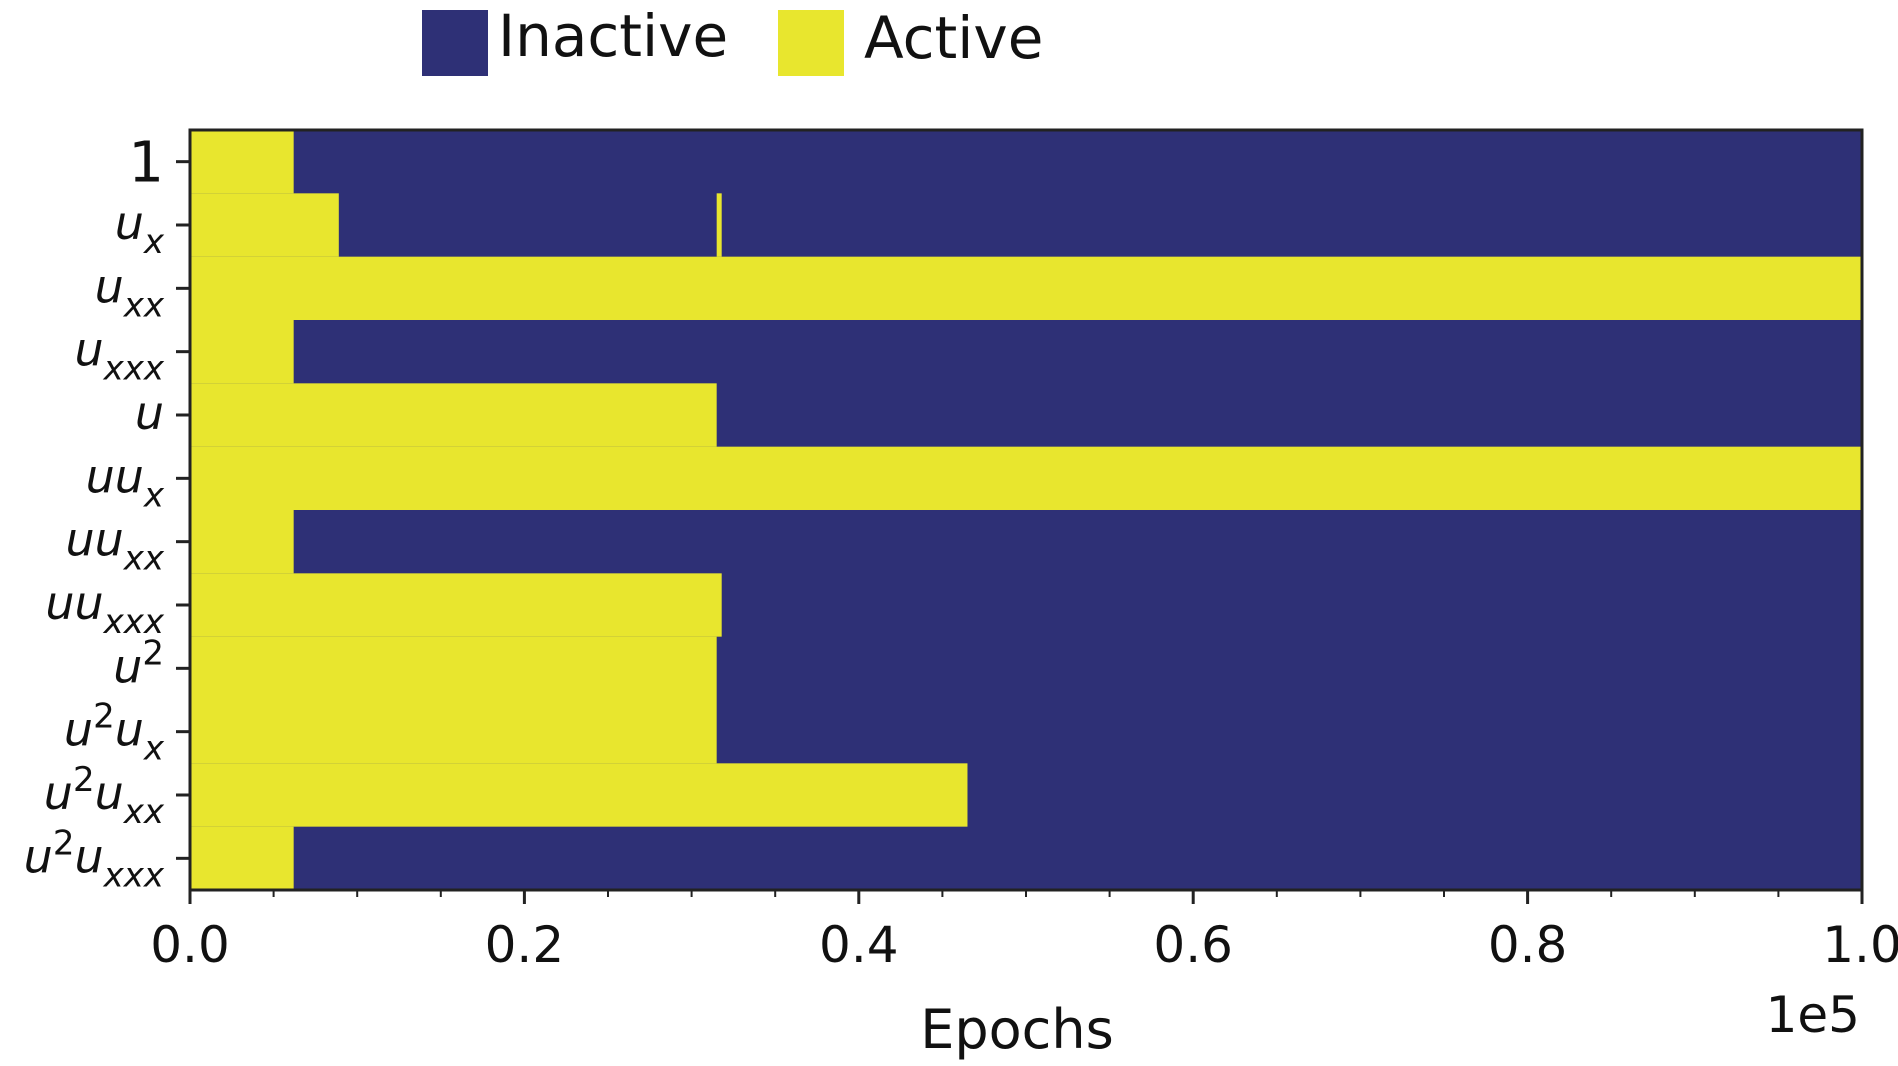 The width and height of the screenshot is (1898, 1066). I want to click on legend-swatch-active, so click(811, 43).